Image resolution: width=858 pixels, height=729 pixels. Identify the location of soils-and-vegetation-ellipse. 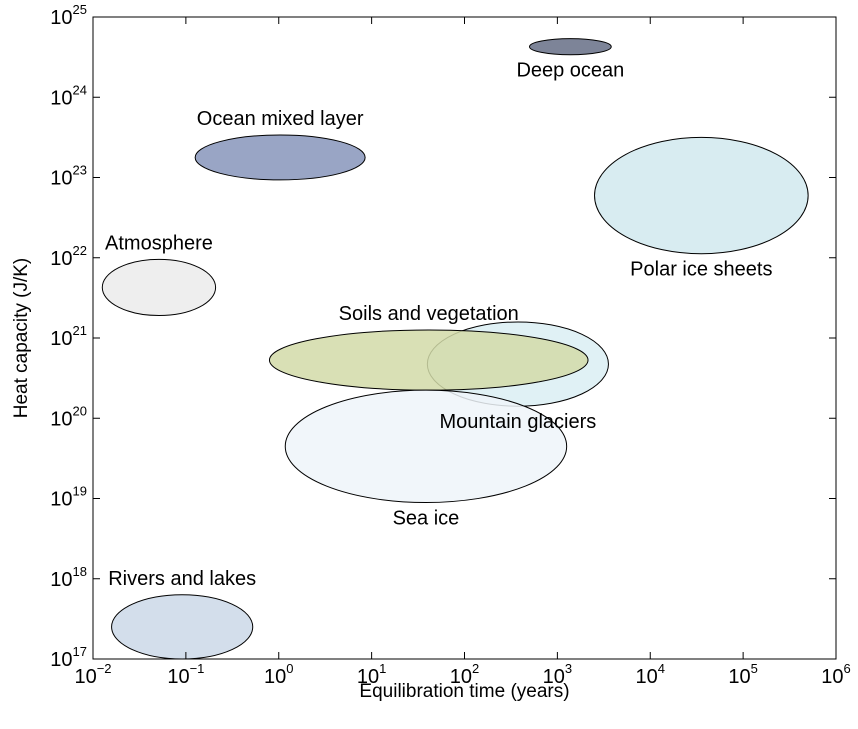
(428, 360).